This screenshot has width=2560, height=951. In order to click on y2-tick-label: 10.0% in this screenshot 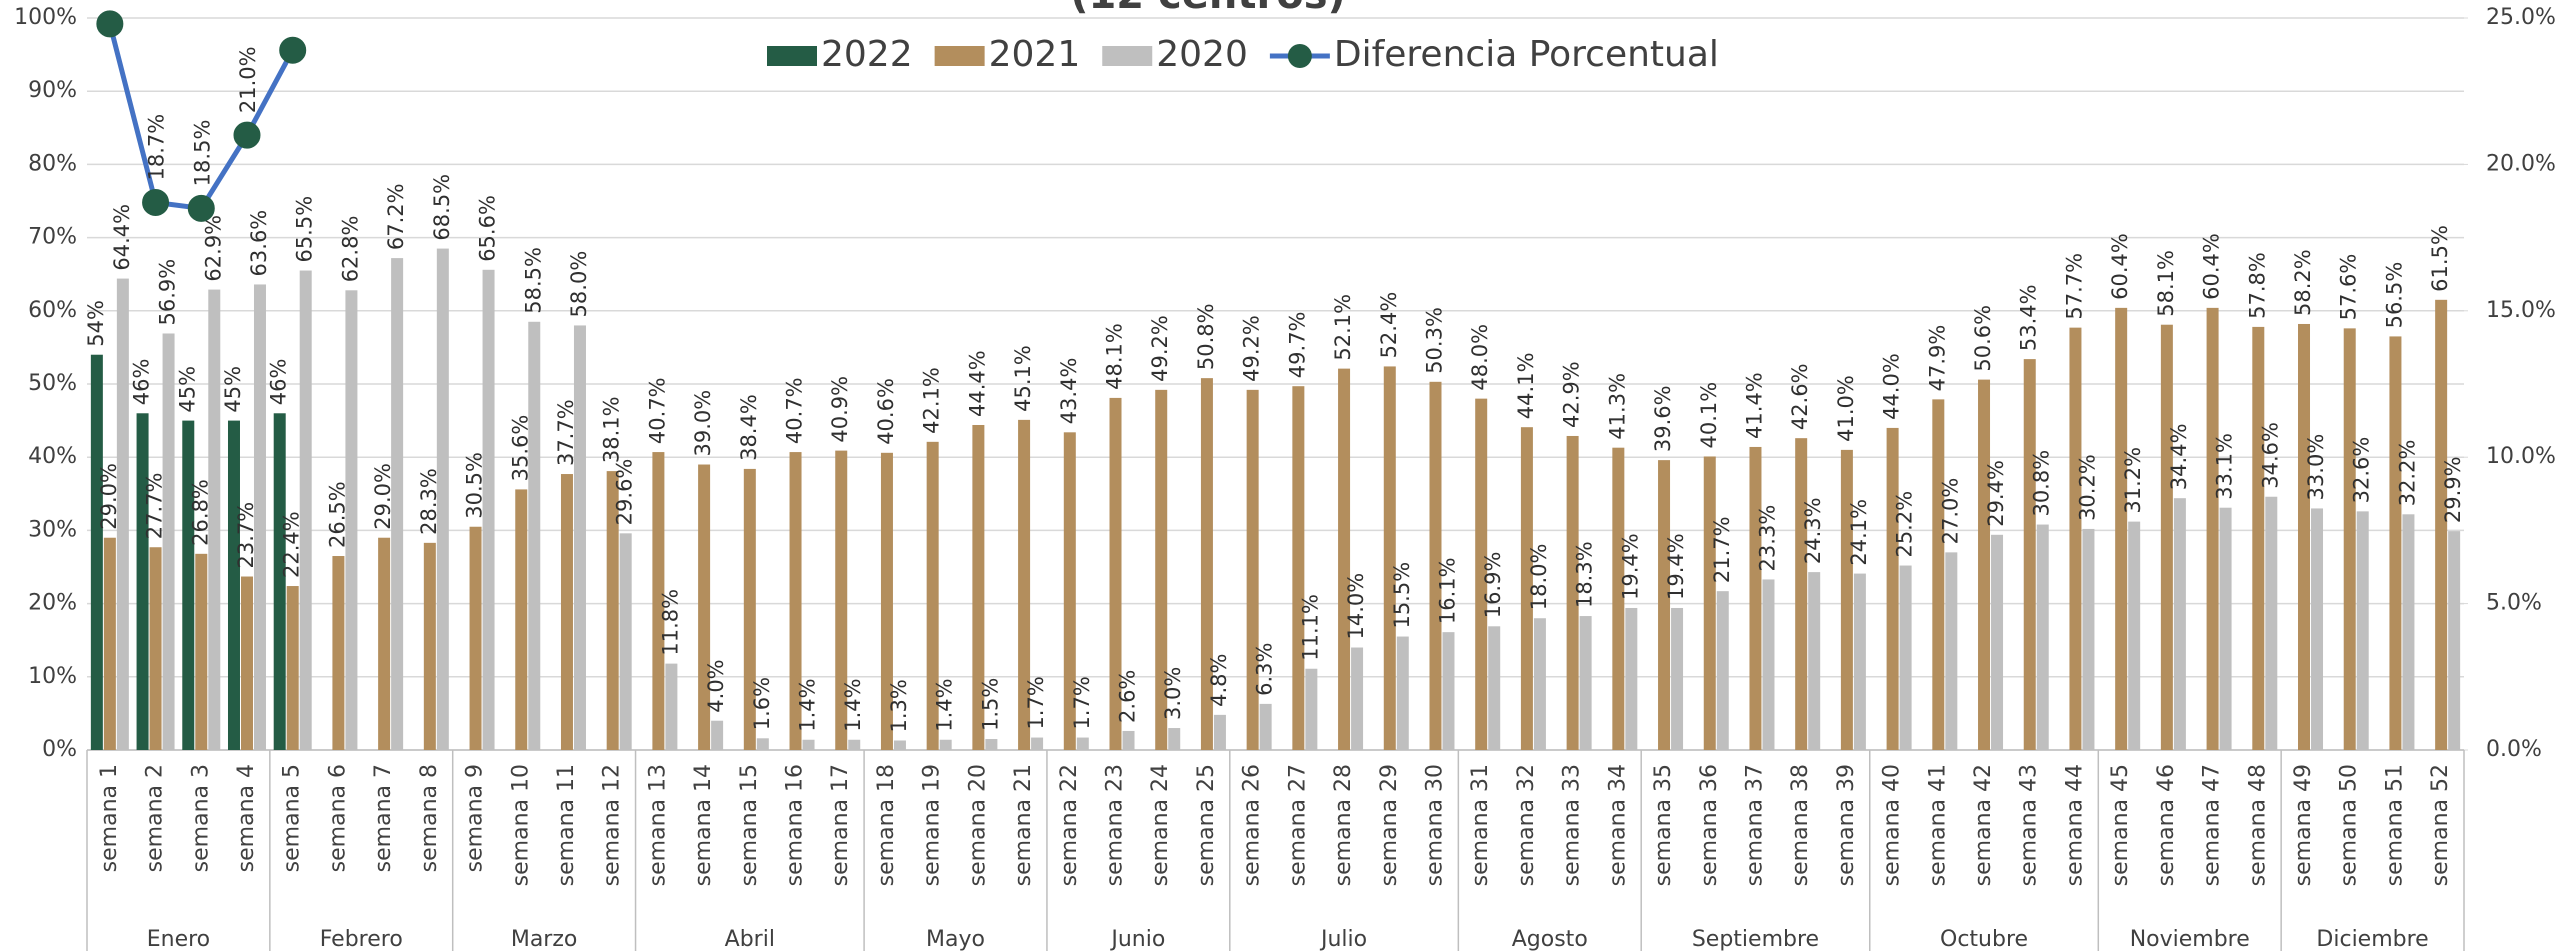, I will do `click(2521, 456)`.